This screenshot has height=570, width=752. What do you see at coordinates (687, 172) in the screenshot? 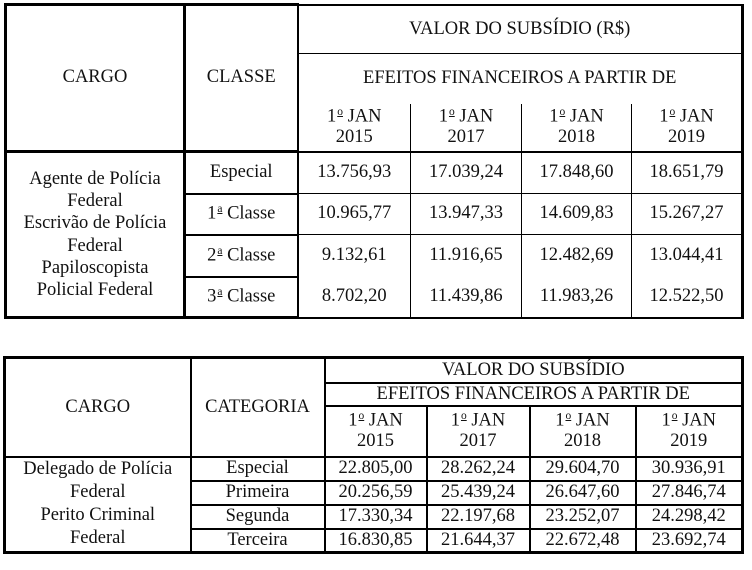
I see `value-cell: 18.651,79` at bounding box center [687, 172].